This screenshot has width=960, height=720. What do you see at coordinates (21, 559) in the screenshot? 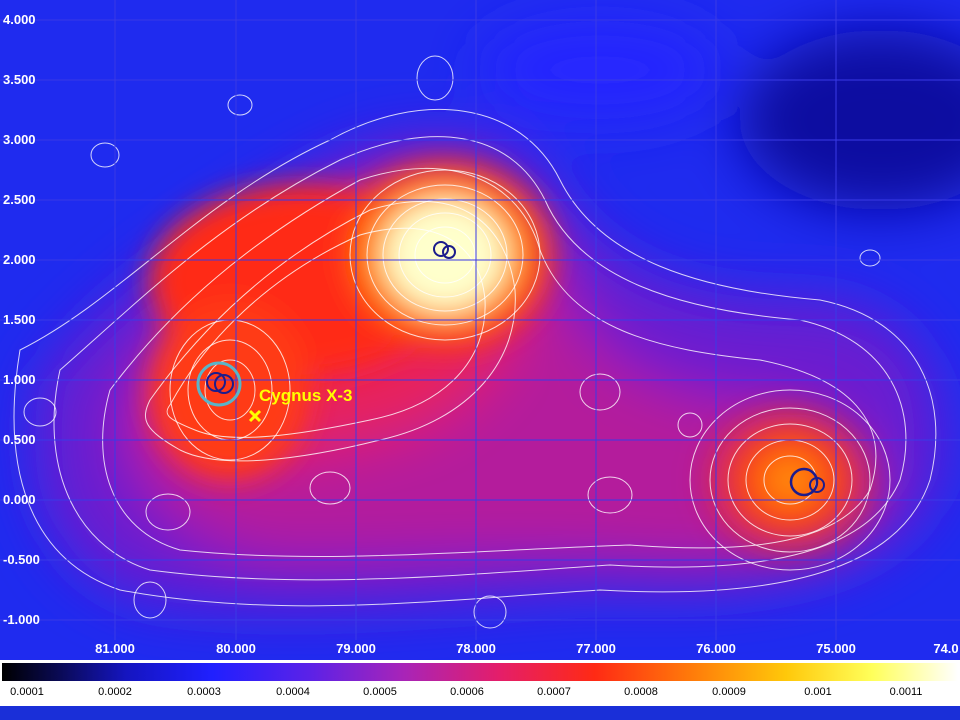
I see `y-tick-label: -0.500` at bounding box center [21, 559].